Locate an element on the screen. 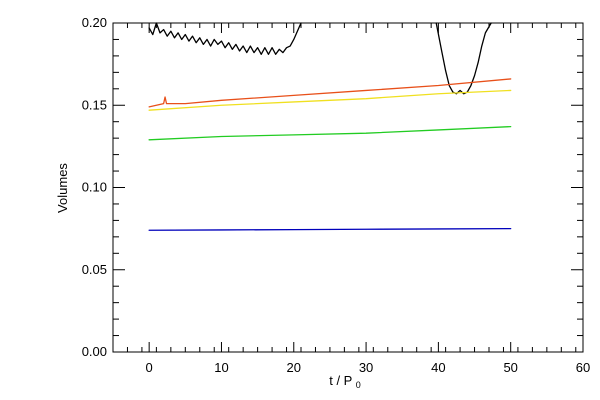 The height and width of the screenshot is (400, 600). x-tick-label: 10 is located at coordinates (221, 367).